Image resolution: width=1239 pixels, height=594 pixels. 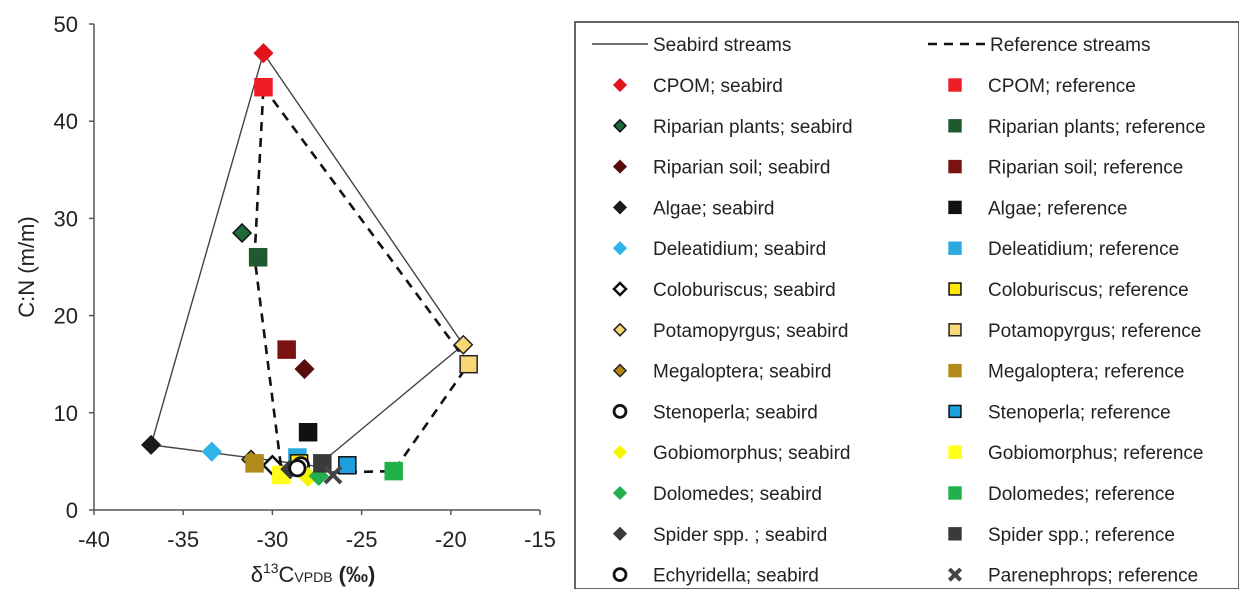 I want to click on y-tick-label: 20, so click(x=66, y=316).